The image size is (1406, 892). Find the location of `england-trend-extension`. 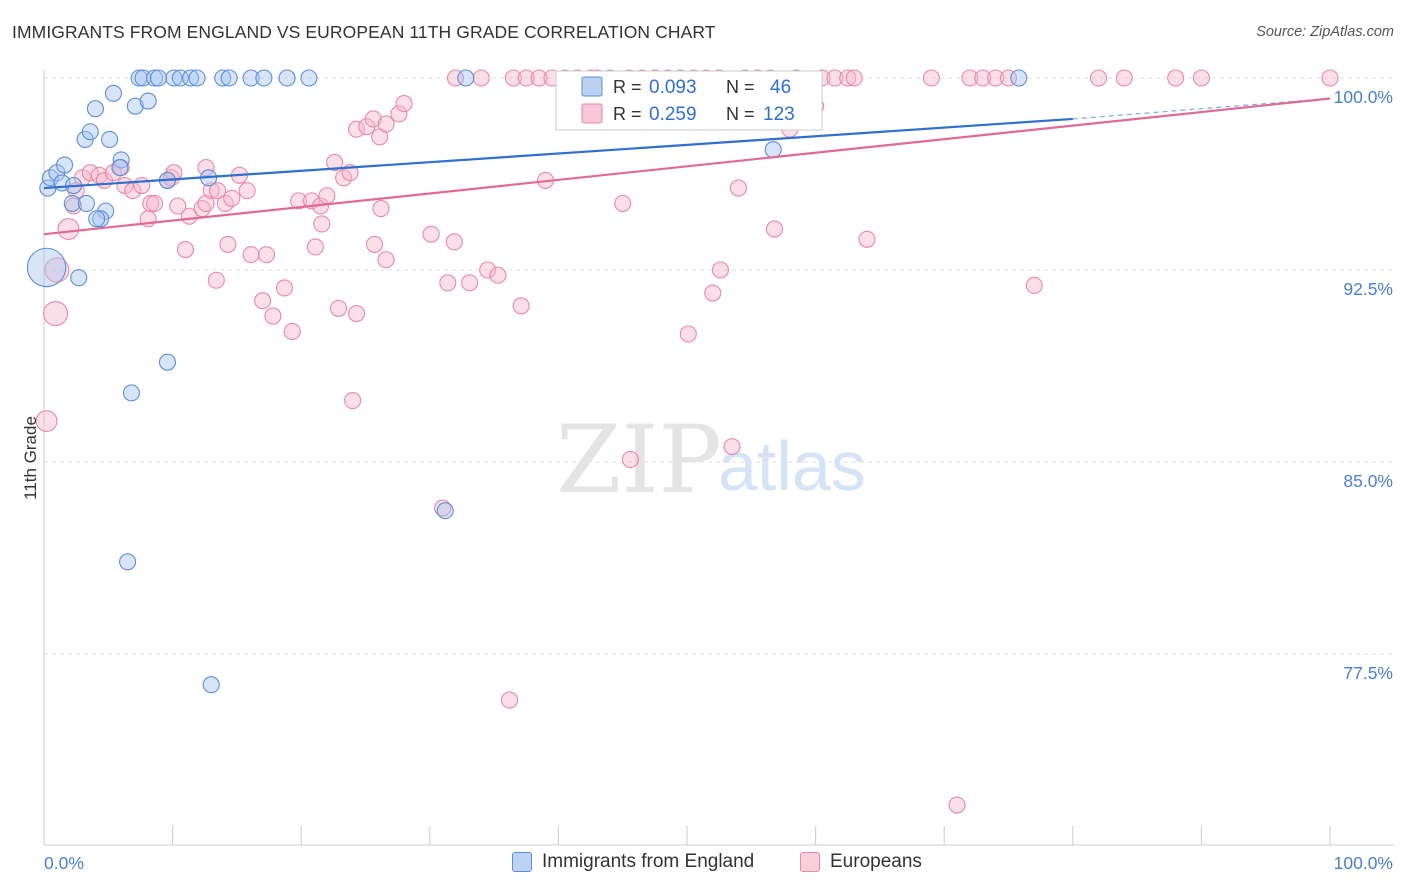

england-trend-extension is located at coordinates (1201, 108).